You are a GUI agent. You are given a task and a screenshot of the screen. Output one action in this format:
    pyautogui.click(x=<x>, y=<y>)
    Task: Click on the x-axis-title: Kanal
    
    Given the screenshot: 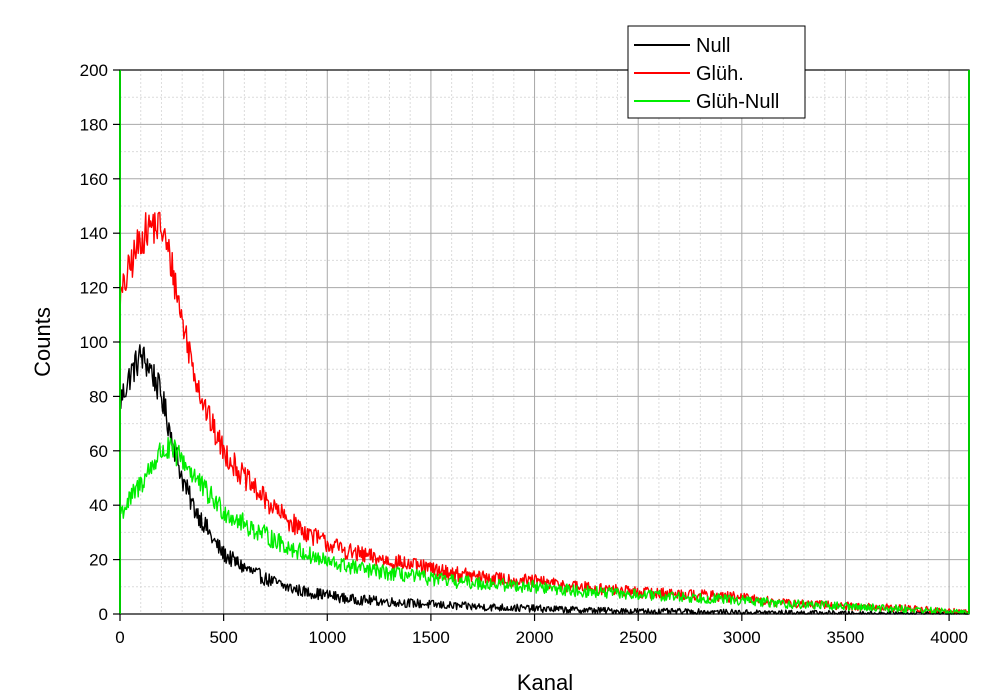 What is the action you would take?
    pyautogui.click(x=545, y=682)
    